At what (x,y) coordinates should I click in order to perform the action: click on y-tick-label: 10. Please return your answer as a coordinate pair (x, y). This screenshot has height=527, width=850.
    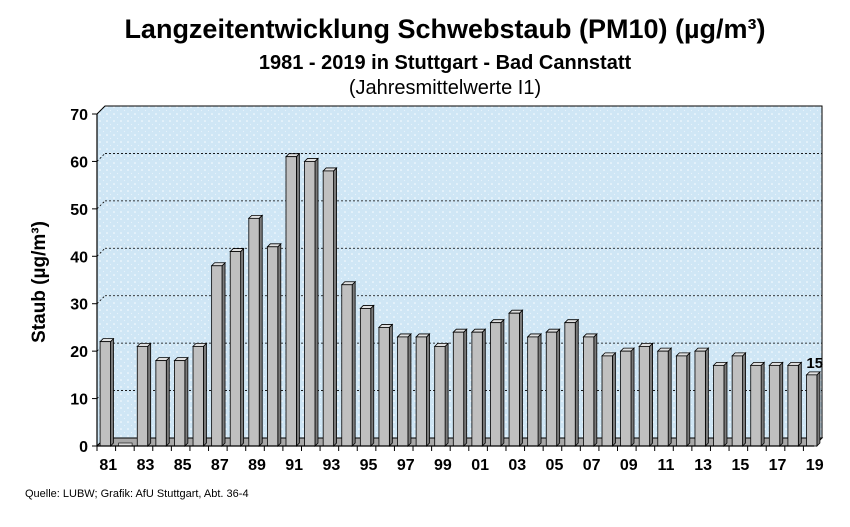
    Looking at the image, I should click on (79, 400).